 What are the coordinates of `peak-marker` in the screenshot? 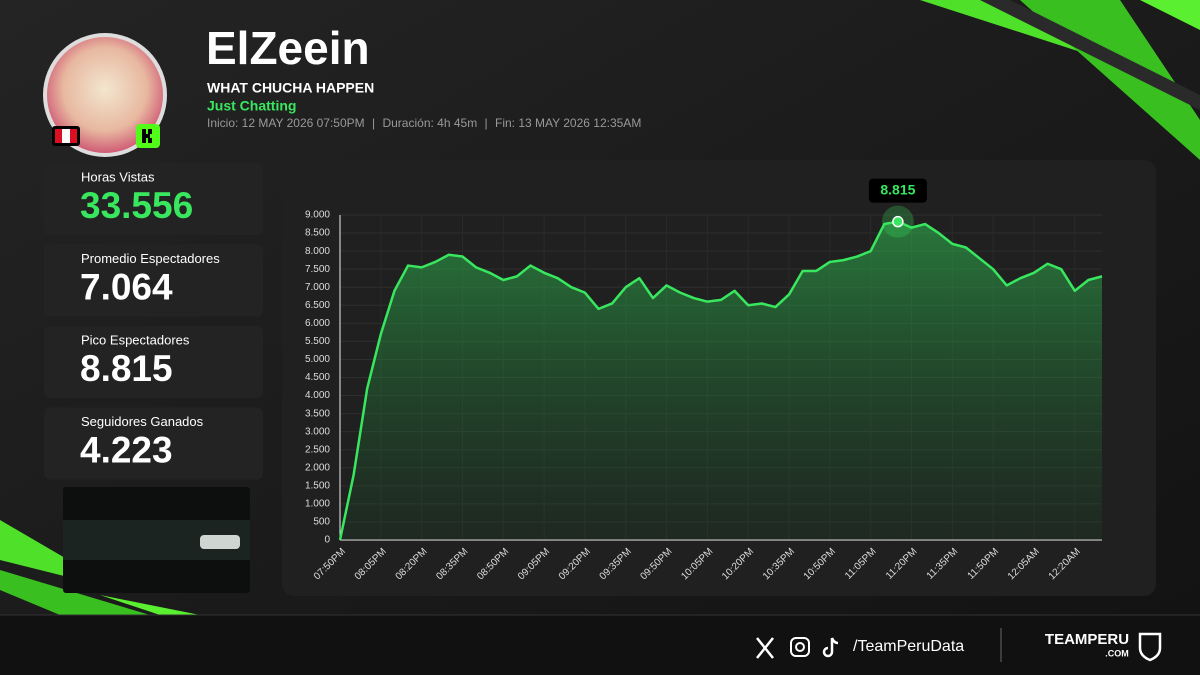 It's located at (898, 221).